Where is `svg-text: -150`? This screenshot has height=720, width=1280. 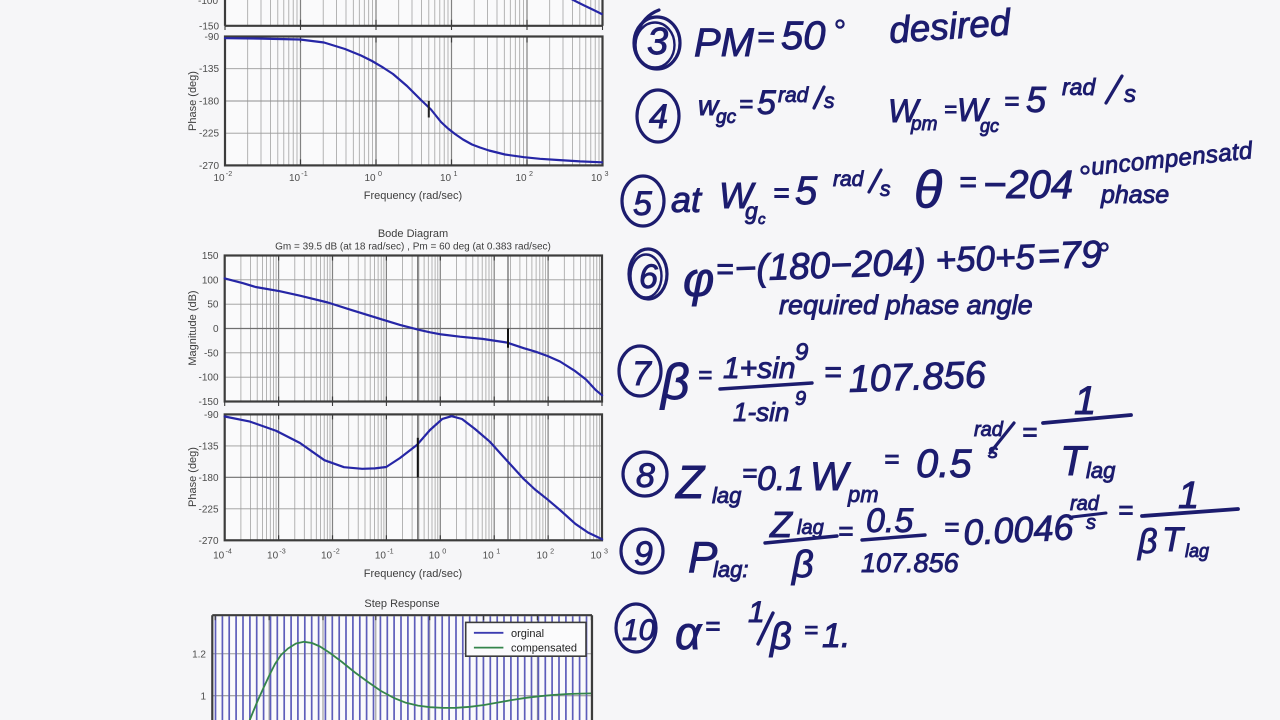 svg-text: -150 is located at coordinates (209, 27).